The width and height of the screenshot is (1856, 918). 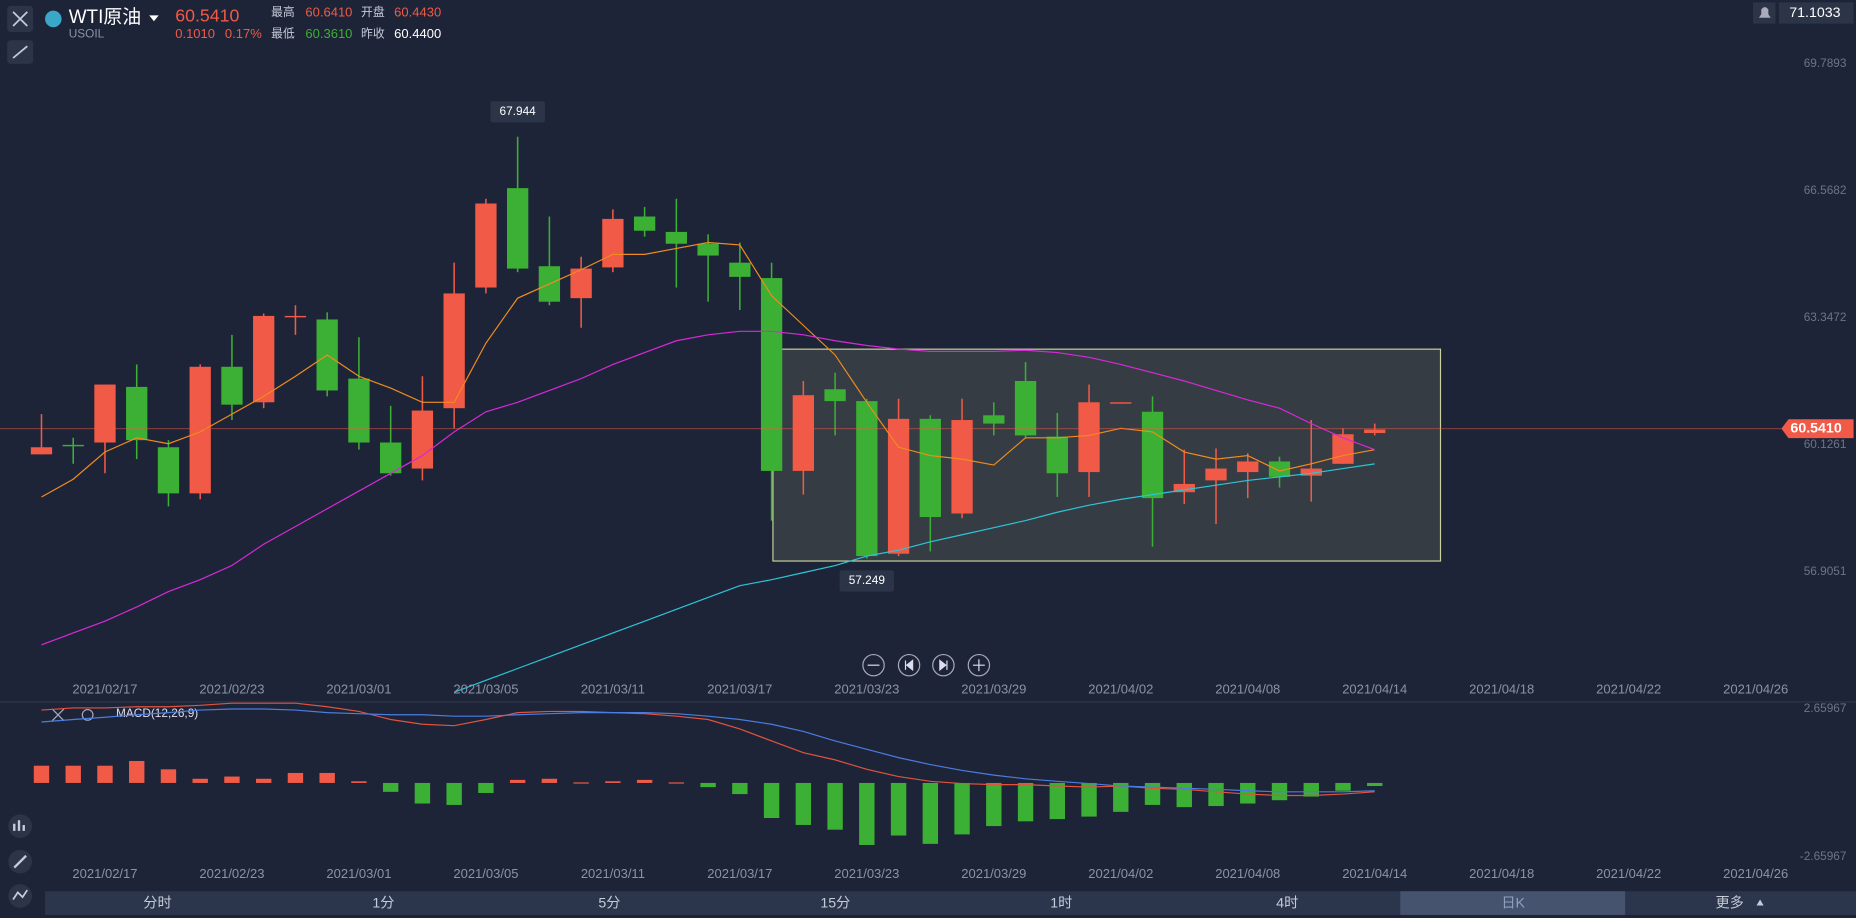 I want to click on more-arrow, so click(x=1760, y=902).